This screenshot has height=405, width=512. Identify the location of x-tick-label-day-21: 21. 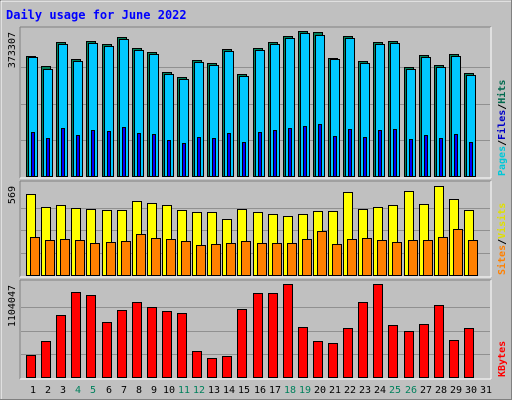
(335, 390).